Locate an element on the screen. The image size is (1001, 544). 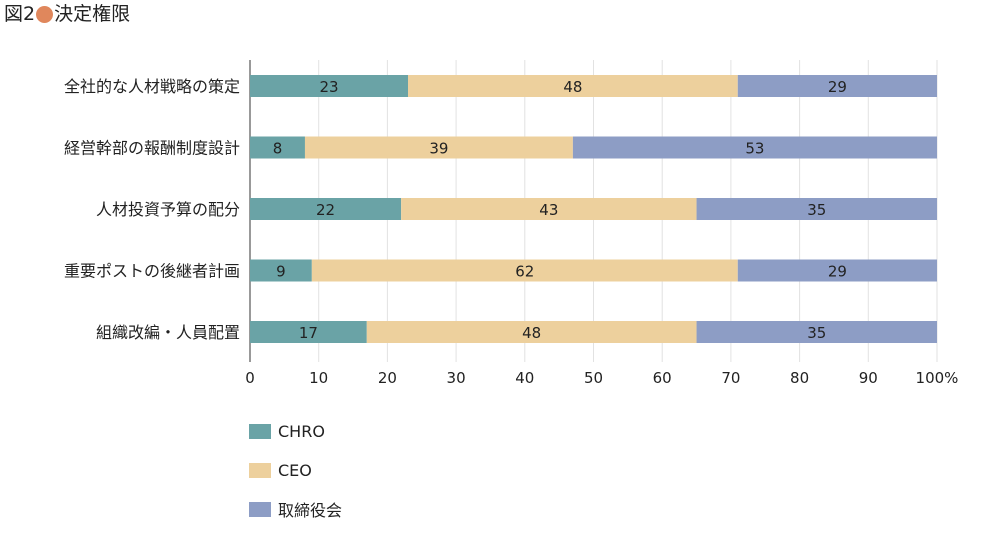
category-label: 全社的な人材戦略の策定 is located at coordinates (152, 86).